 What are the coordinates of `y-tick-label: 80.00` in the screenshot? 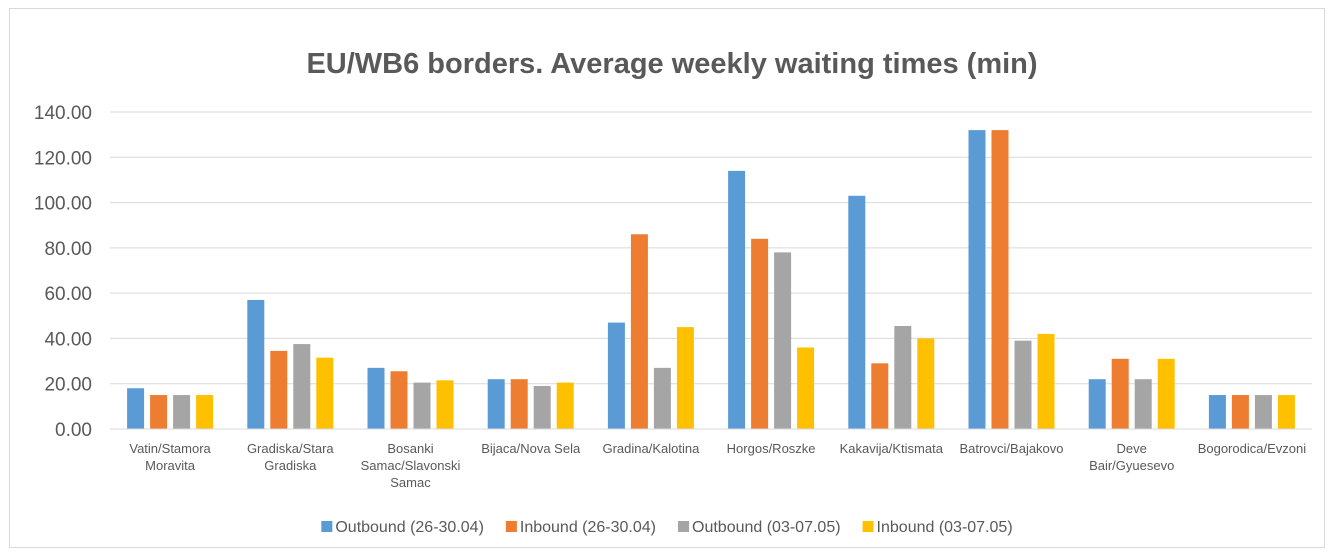 It's located at (68, 249).